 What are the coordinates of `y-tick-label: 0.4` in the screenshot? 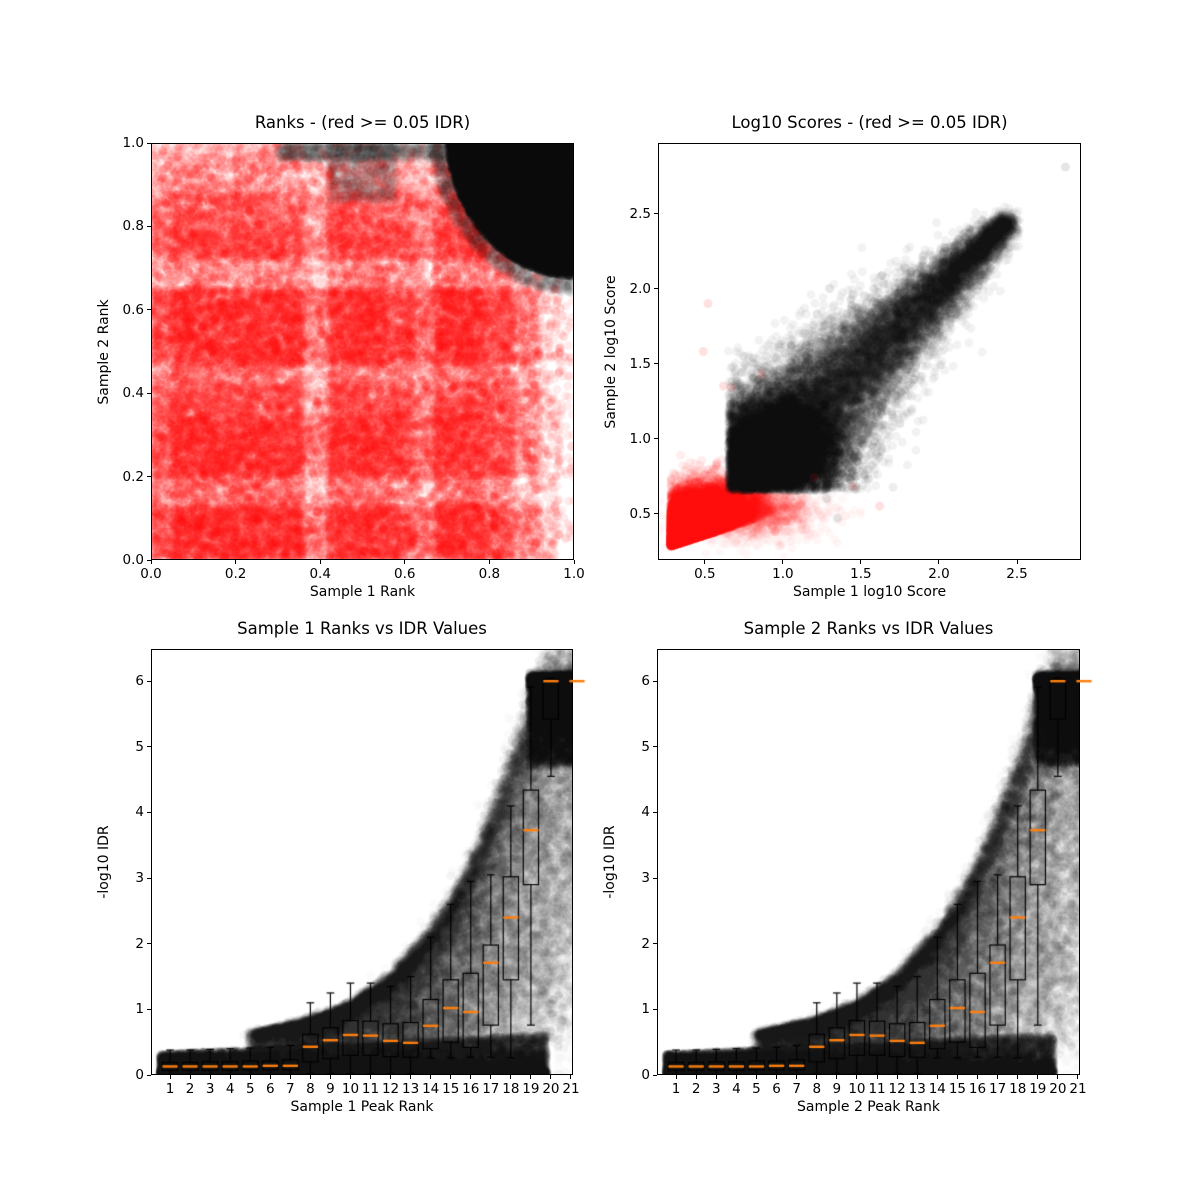 It's located at (133, 393).